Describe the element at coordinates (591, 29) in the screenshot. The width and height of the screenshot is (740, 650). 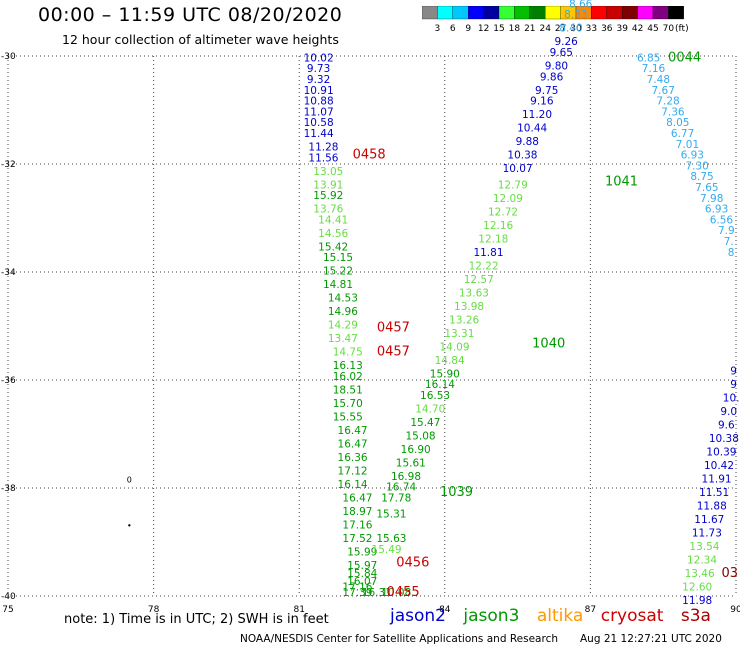
I see `colorbar-tick-label: 33` at that location.